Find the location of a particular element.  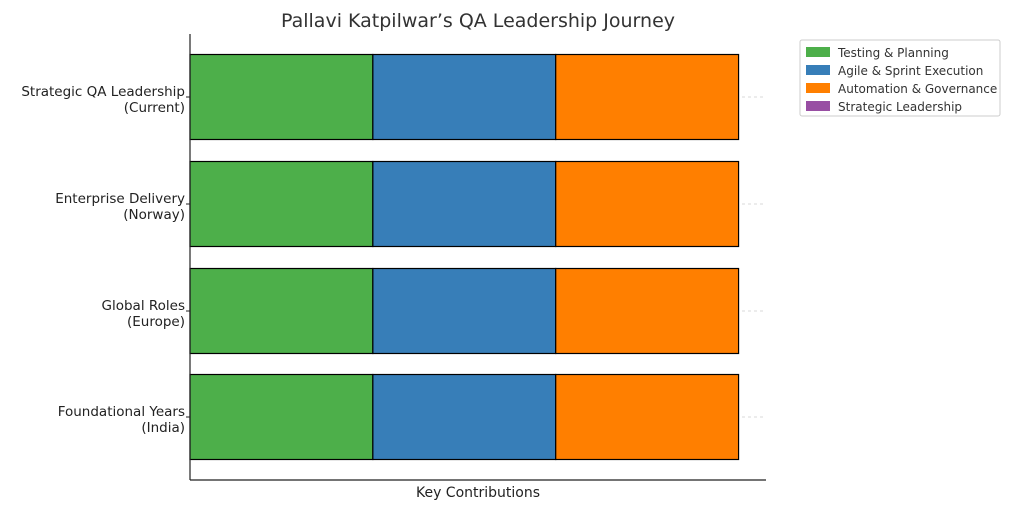

legend-label: Strategic Leadership is located at coordinates (900, 107).